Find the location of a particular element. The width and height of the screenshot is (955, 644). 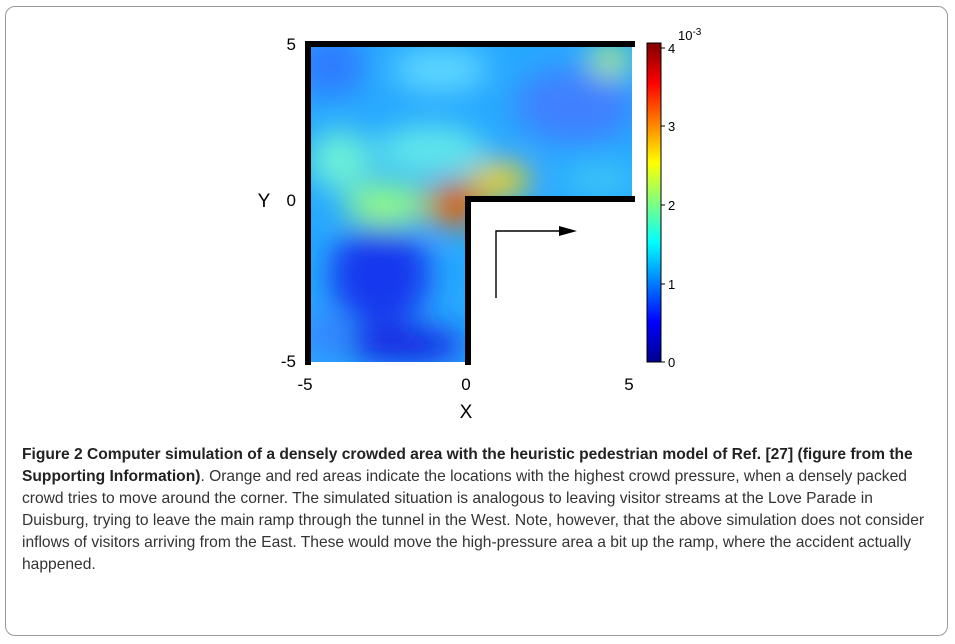

colorbar: 0 1 2 3 4 10-3 is located at coordinates (674, 198).